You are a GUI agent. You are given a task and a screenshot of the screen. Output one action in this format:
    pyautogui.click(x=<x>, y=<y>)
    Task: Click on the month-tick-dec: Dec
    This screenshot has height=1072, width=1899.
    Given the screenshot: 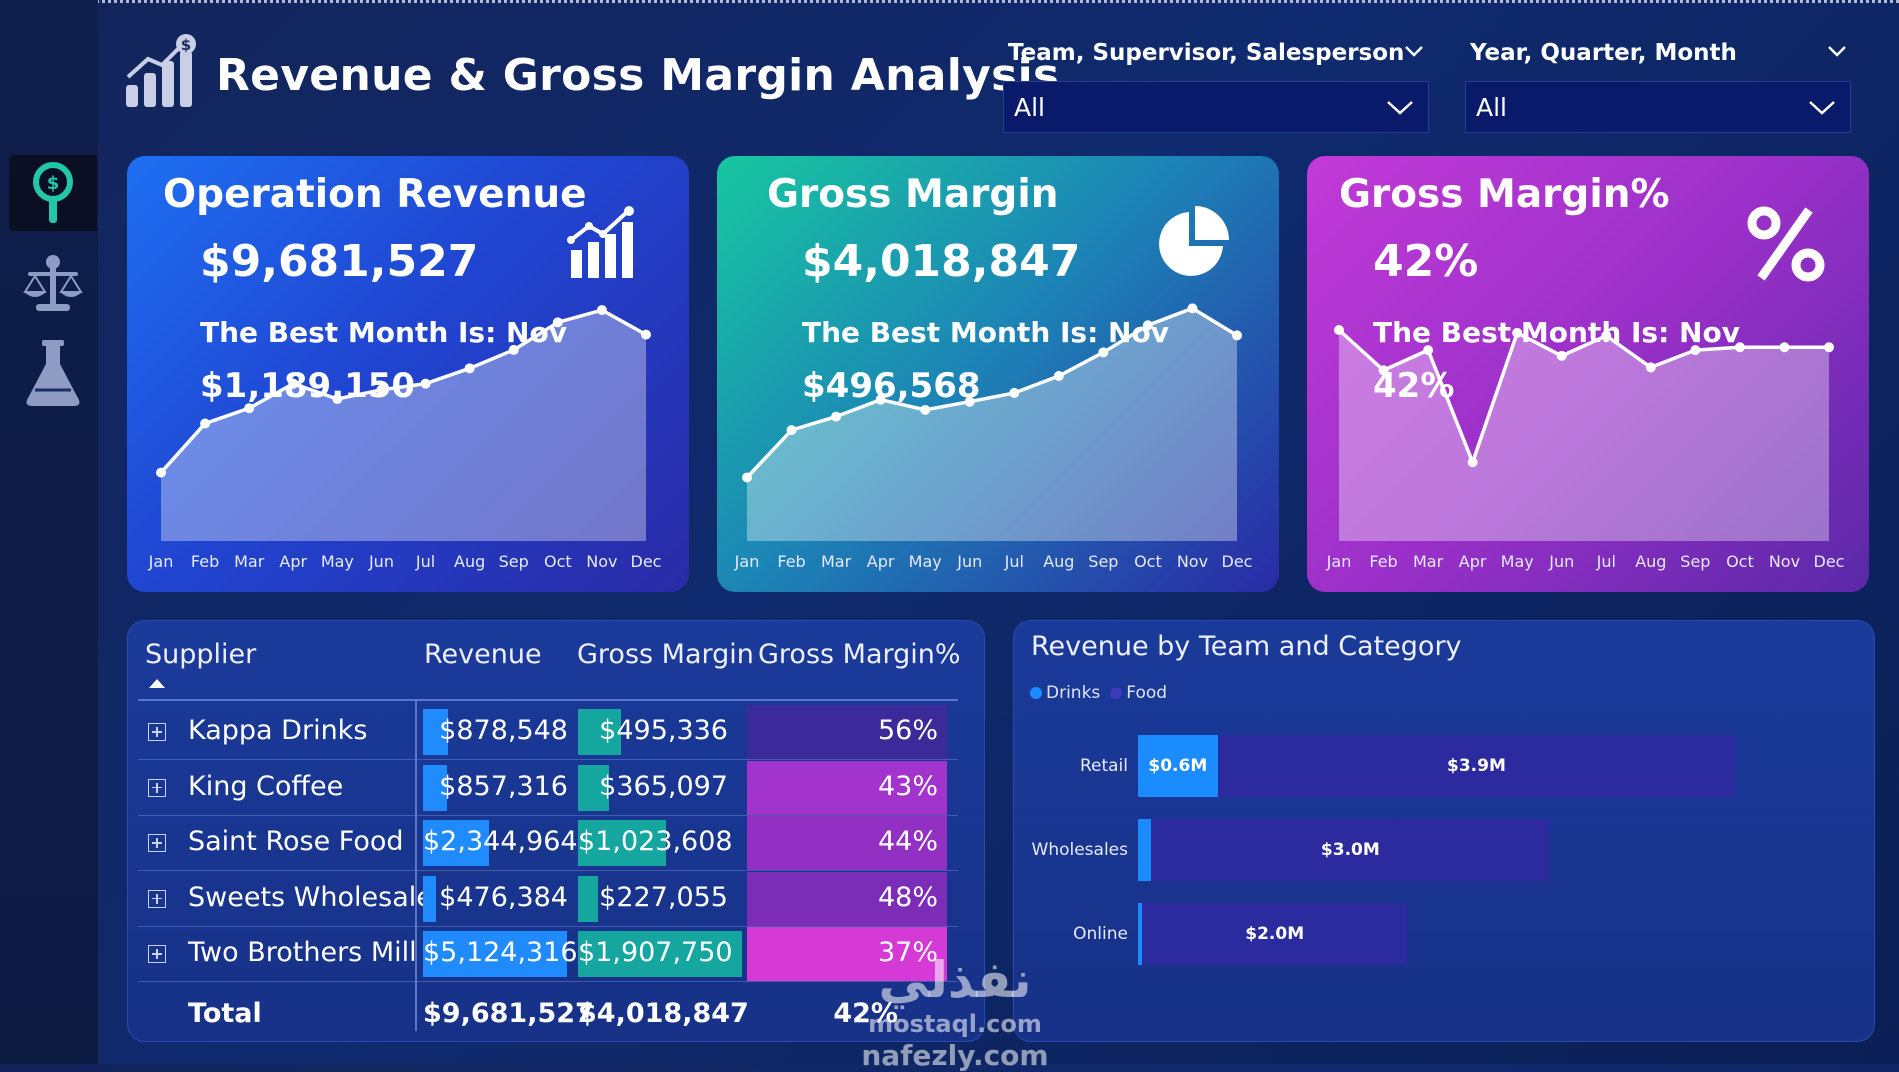 What is the action you would take?
    pyautogui.click(x=1237, y=561)
    